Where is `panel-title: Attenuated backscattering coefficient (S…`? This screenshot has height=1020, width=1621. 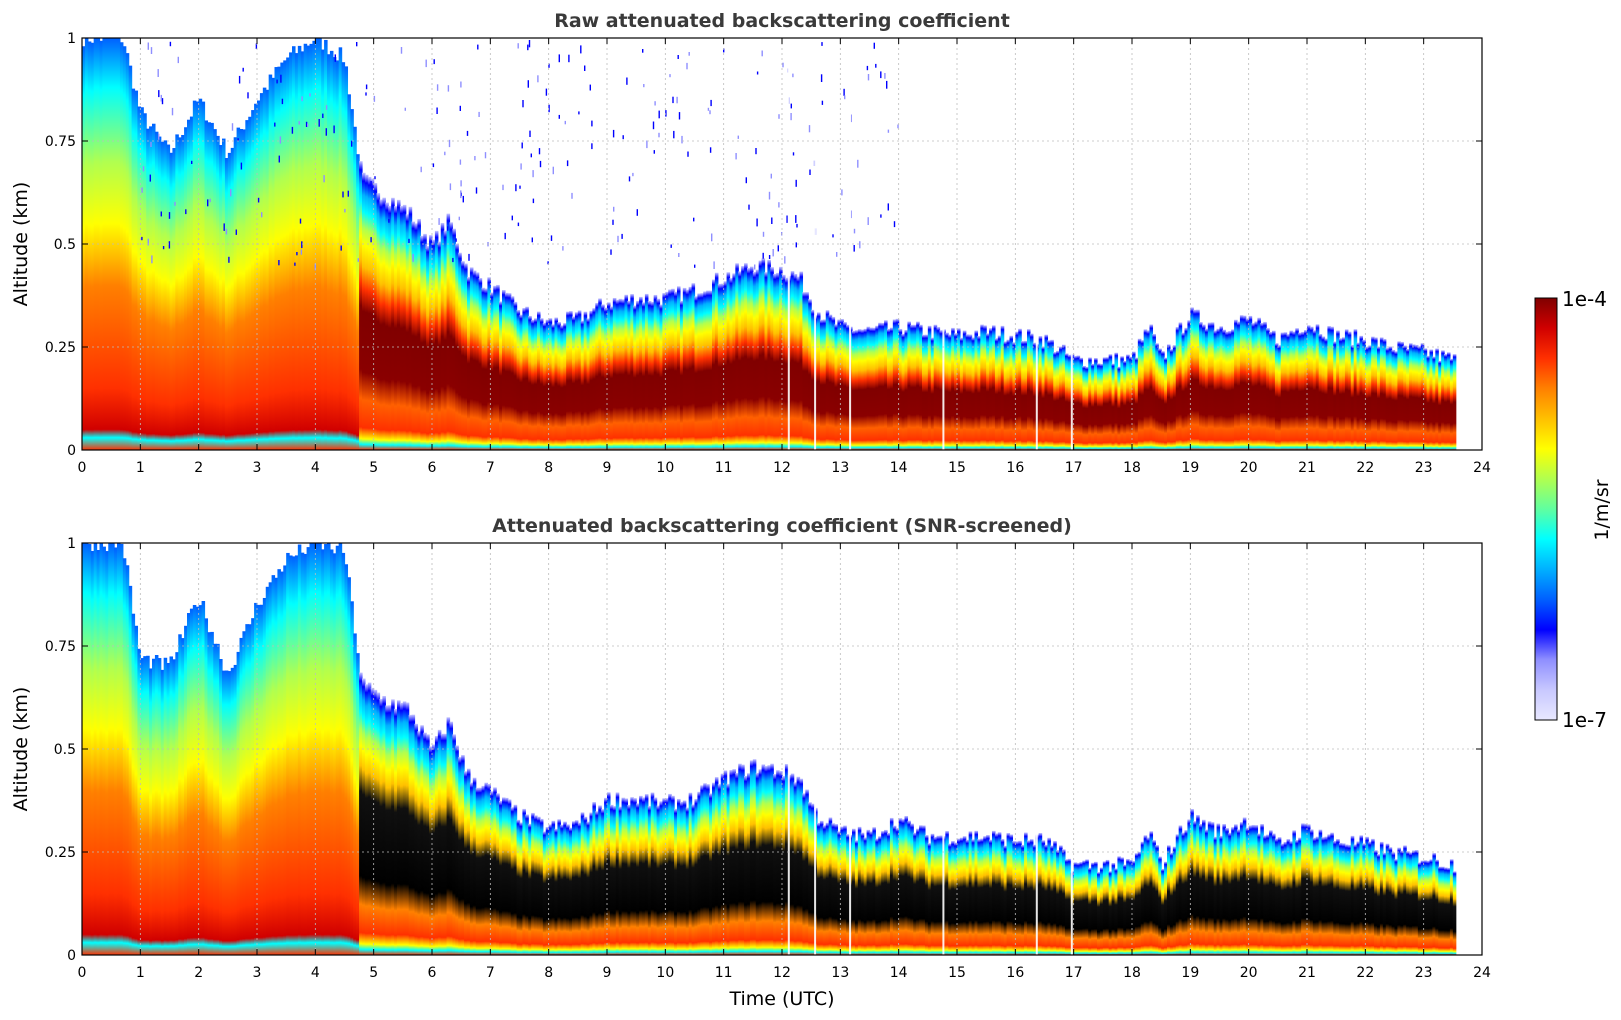
panel-title: Attenuated backscattering coefficient (S… is located at coordinates (782, 526).